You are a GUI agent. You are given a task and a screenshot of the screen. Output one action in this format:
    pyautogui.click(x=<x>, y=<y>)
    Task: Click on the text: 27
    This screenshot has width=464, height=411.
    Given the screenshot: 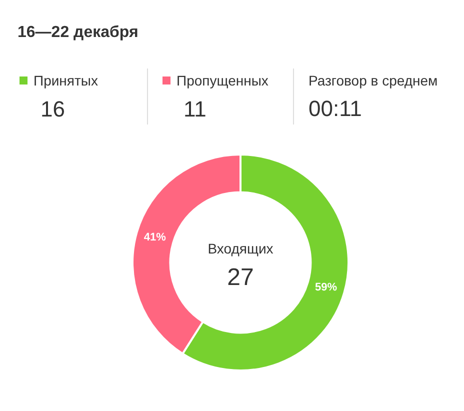 What is the action you would take?
    pyautogui.click(x=240, y=277)
    